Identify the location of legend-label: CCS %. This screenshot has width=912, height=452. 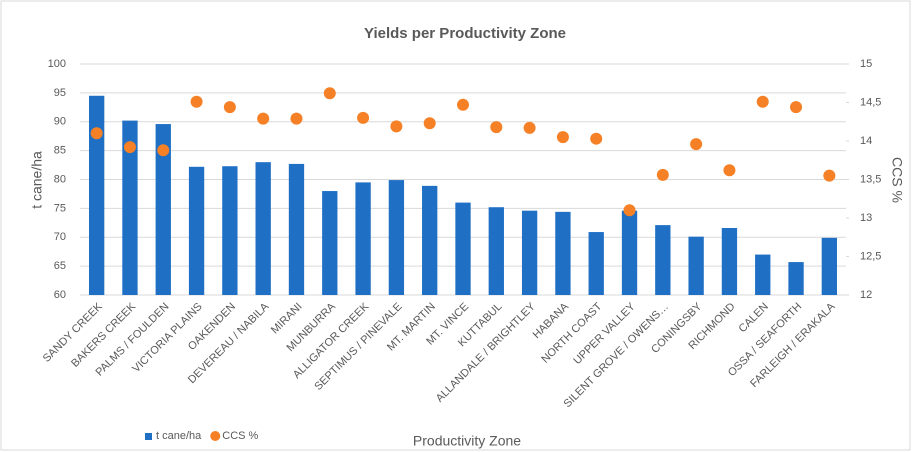
(240, 436).